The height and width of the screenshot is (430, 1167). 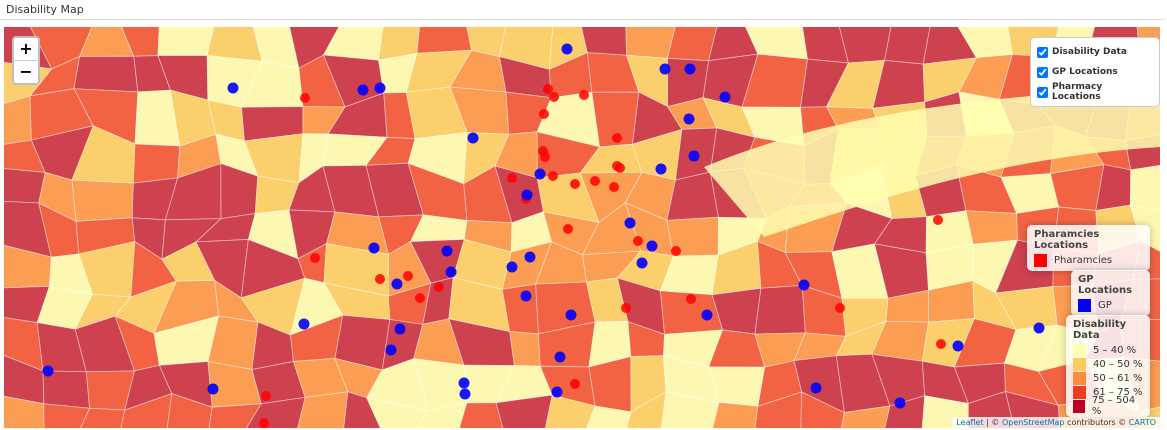 What do you see at coordinates (1077, 92) in the screenshot?
I see `layer-label: Pharmacy Locations` at bounding box center [1077, 92].